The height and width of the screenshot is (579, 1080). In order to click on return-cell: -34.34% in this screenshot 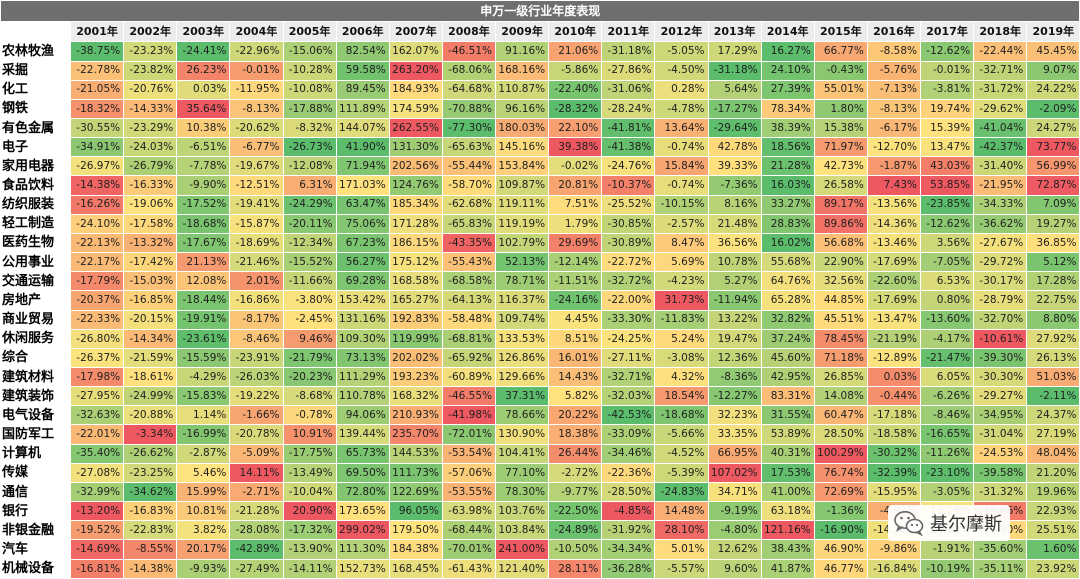, I will do `click(628, 549)`.